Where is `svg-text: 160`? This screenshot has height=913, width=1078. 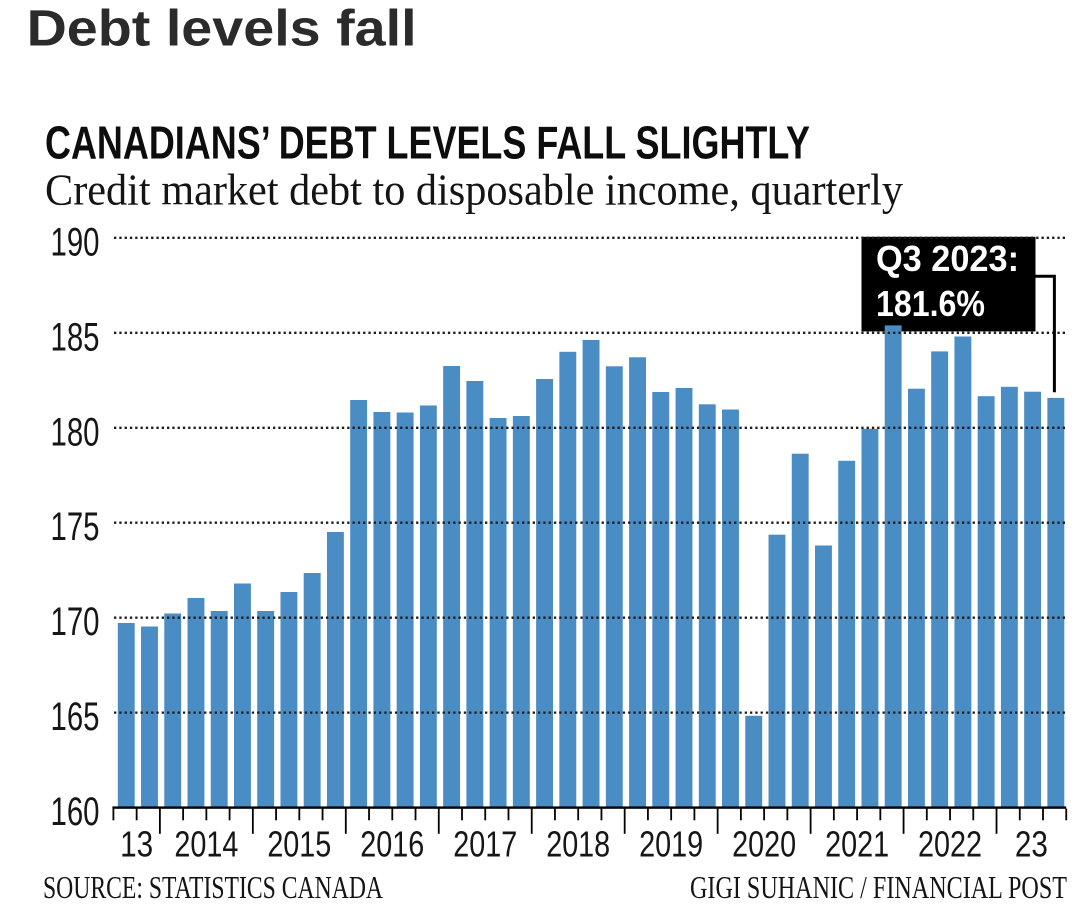
svg-text: 160 is located at coordinates (75, 812).